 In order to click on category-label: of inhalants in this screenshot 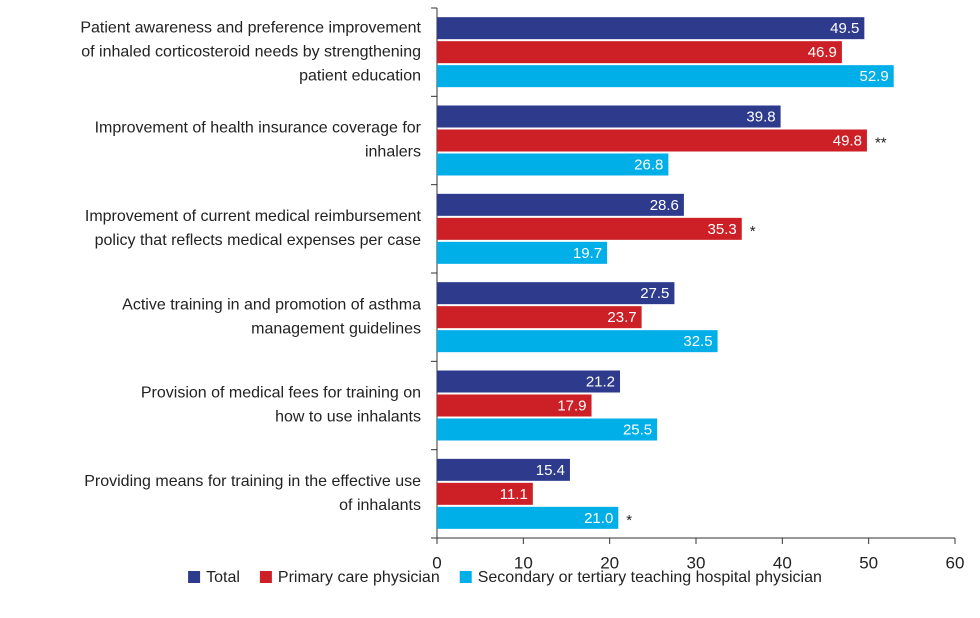, I will do `click(380, 505)`.